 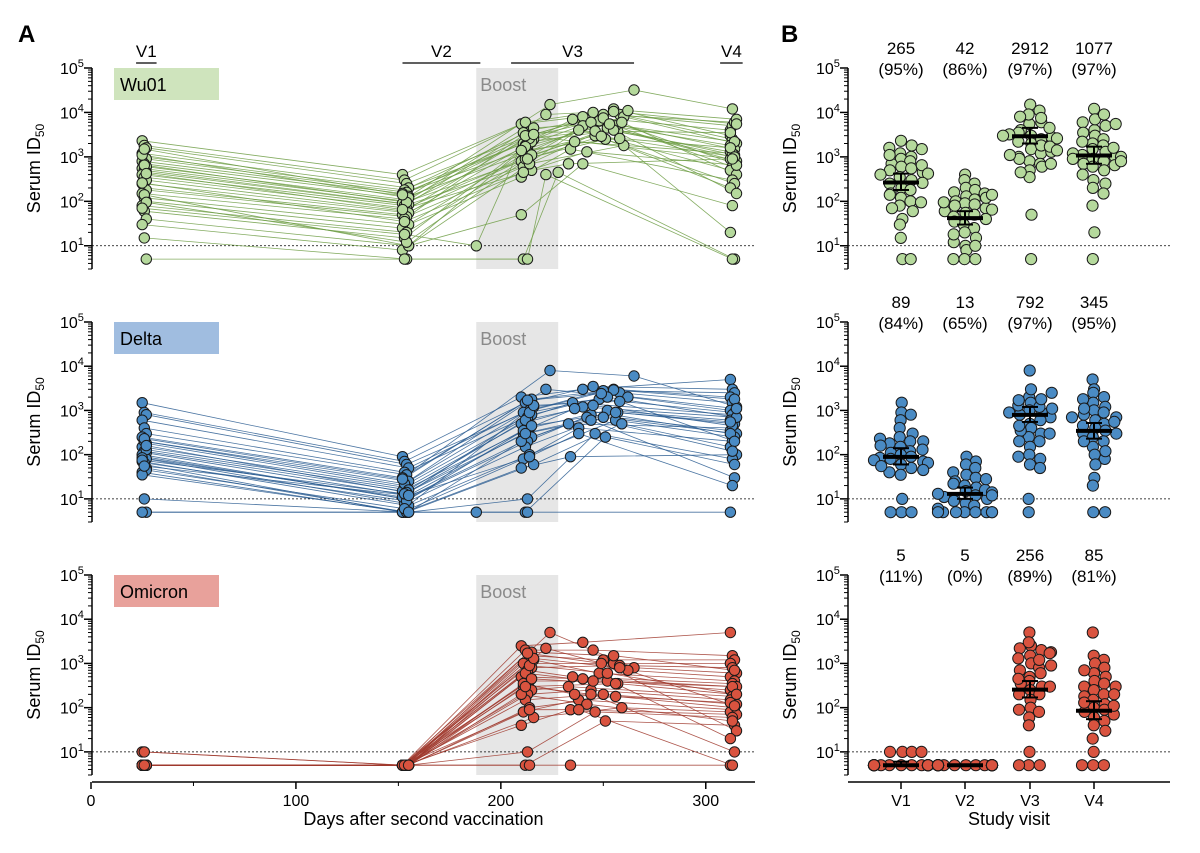 What do you see at coordinates (146, 51) in the screenshot?
I see `visit-label-v1: V1` at bounding box center [146, 51].